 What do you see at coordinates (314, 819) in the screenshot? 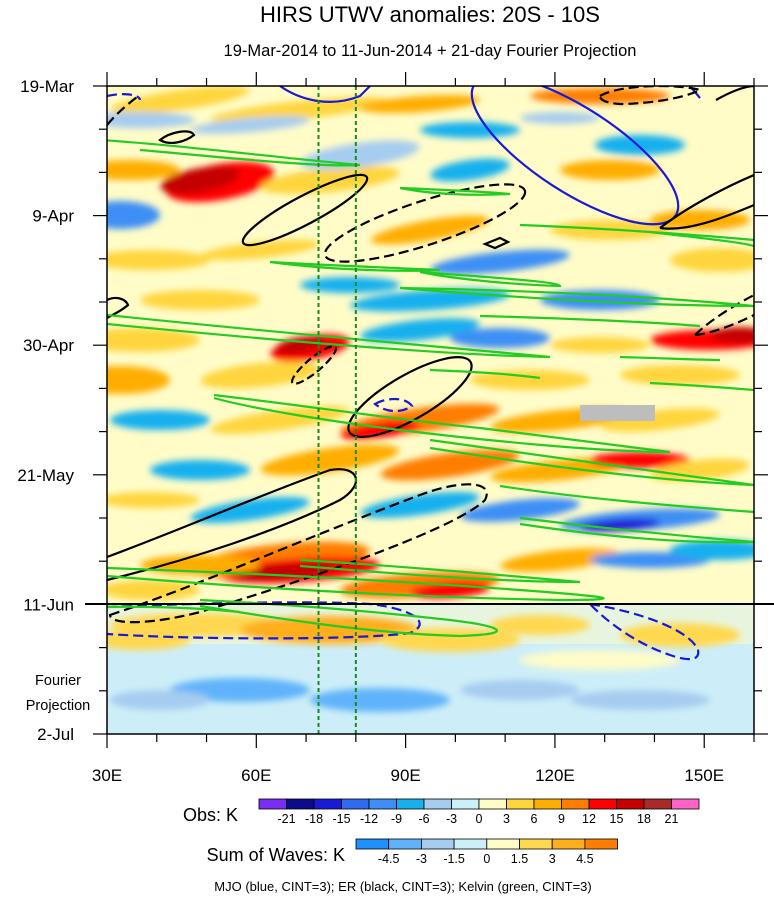
I see `obs-colorbar-level-label: -18` at bounding box center [314, 819].